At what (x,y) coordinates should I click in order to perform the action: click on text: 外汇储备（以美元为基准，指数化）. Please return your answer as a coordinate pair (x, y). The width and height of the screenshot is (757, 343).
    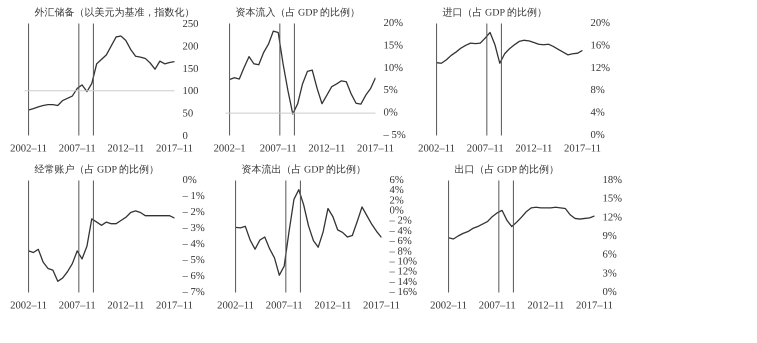
    Looking at the image, I should click on (114, 12).